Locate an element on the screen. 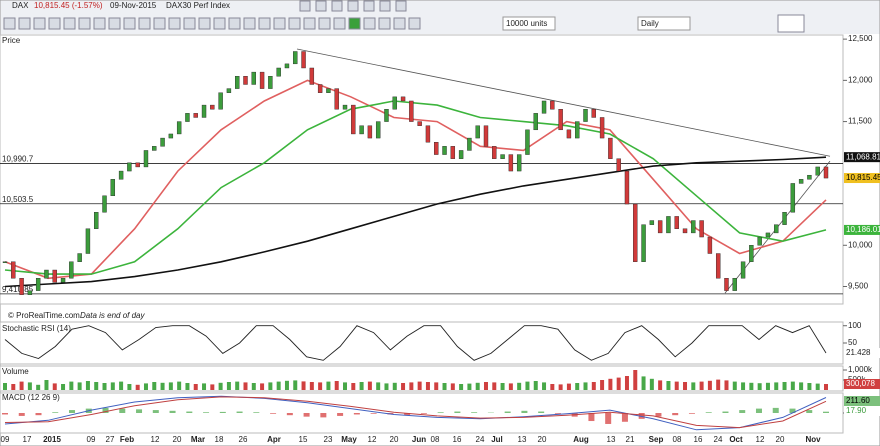 The height and width of the screenshot is (446, 880). level-label: 10,503.5 is located at coordinates (18, 199).